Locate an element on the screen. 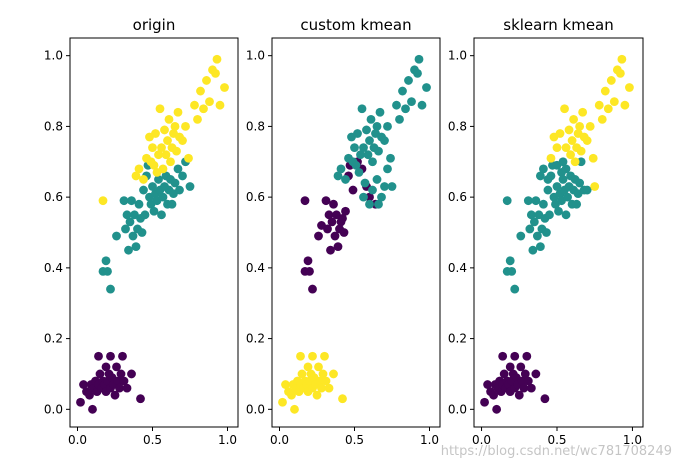 The height and width of the screenshot is (469, 680). y-tick-label: 1.0 is located at coordinates (53, 56).